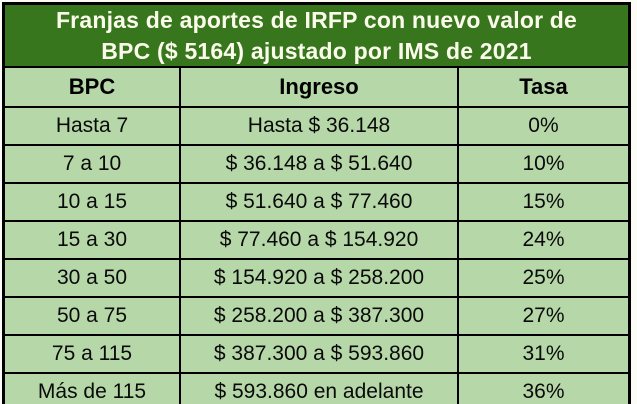 Image resolution: width=637 pixels, height=404 pixels. What do you see at coordinates (543, 126) in the screenshot?
I see `cell-tasa: 0%` at bounding box center [543, 126].